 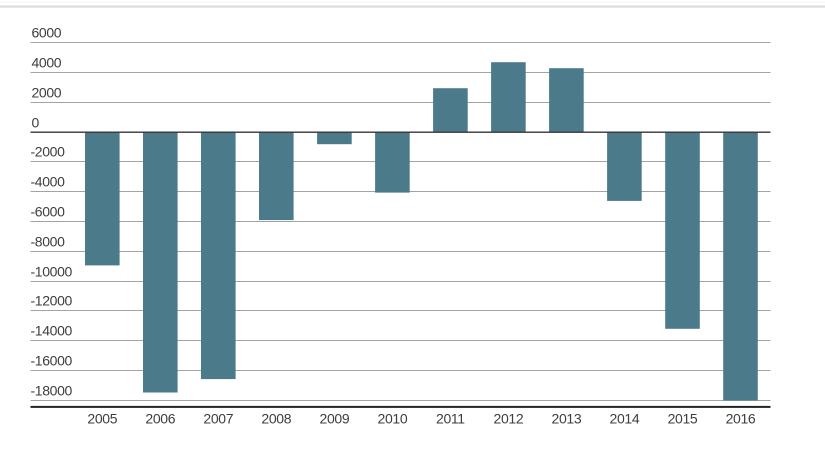 What do you see at coordinates (102, 419) in the screenshot?
I see `svg-text: 2005` at bounding box center [102, 419].